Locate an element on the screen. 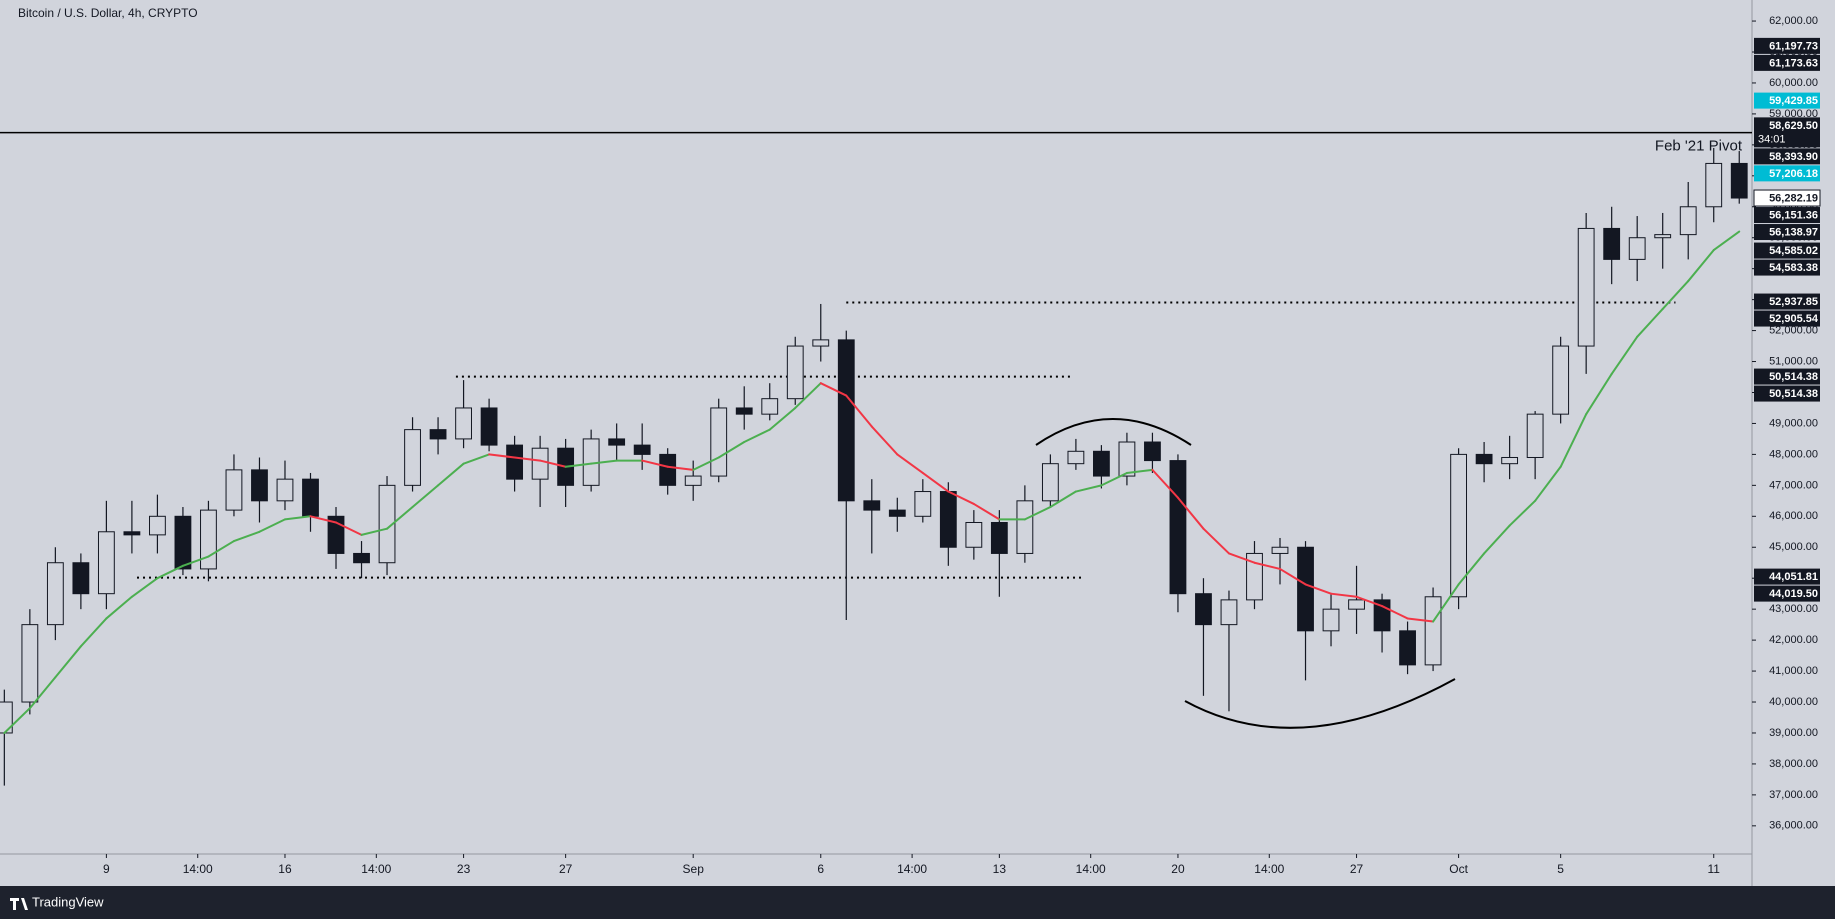  y-tick-label: 48,000.00 is located at coordinates (1793, 454).